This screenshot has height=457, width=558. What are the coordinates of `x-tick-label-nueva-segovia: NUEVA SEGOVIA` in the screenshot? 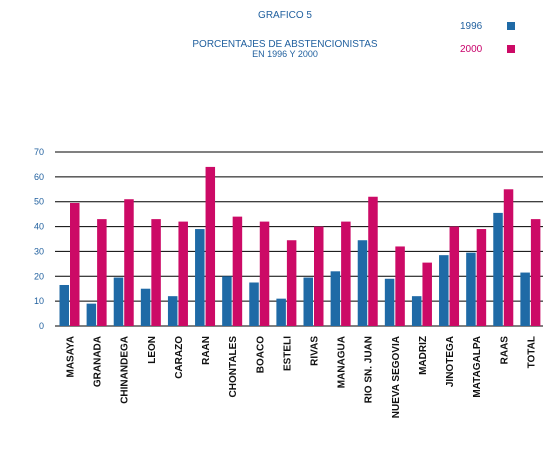 It's located at (396, 377).